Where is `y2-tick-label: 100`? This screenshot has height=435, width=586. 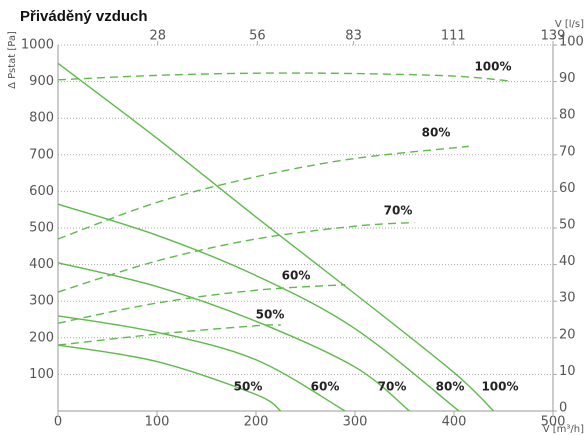
y2-tick-label: 100 is located at coordinates (571, 42).